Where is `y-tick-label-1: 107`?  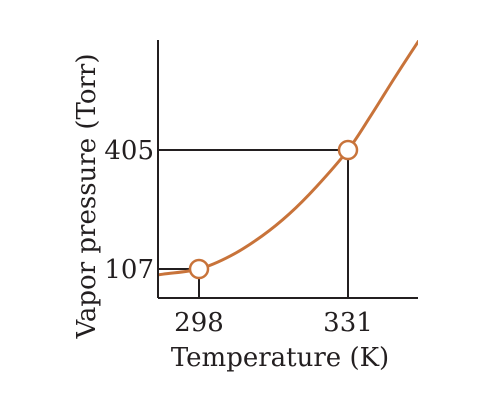 y-tick-label-1: 107 is located at coordinates (129, 270).